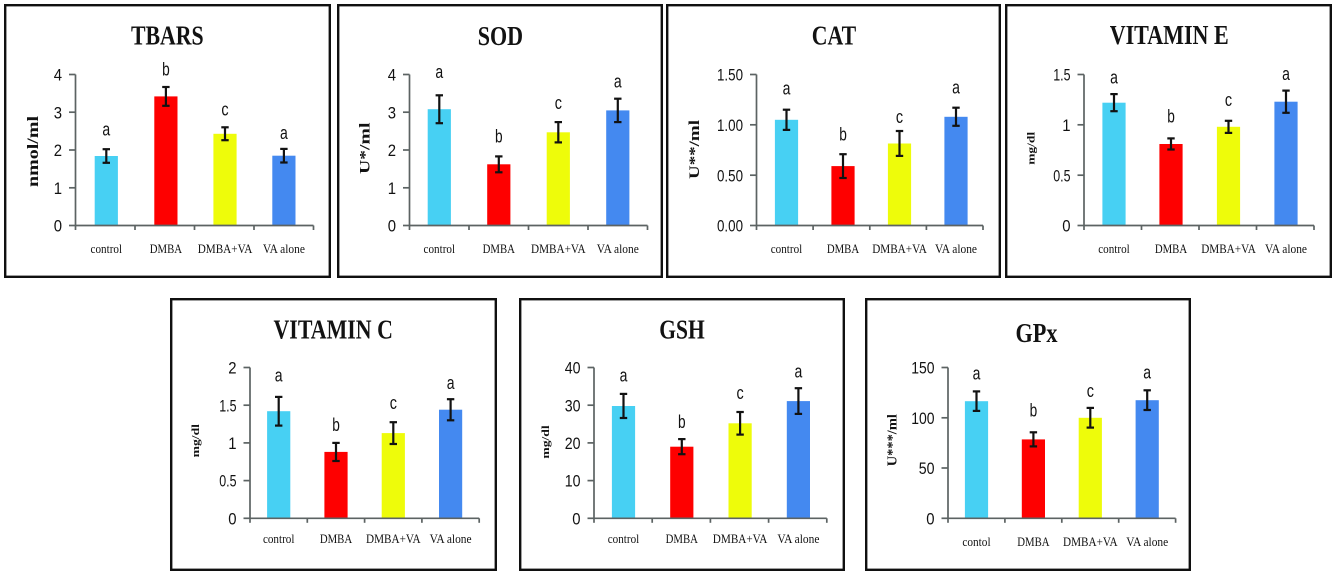 This screenshot has height=581, width=1338. I want to click on svg-text: 150, so click(922, 368).